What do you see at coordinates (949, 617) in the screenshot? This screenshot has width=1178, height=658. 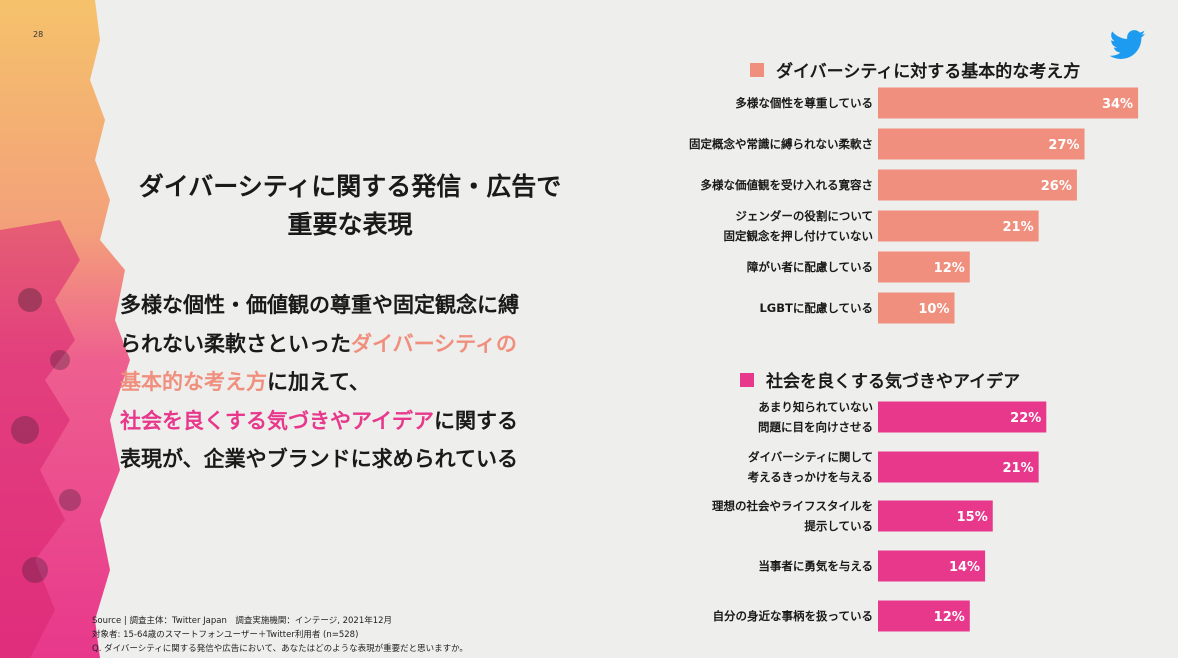 I see `value-label-2-5: 12%` at bounding box center [949, 617].